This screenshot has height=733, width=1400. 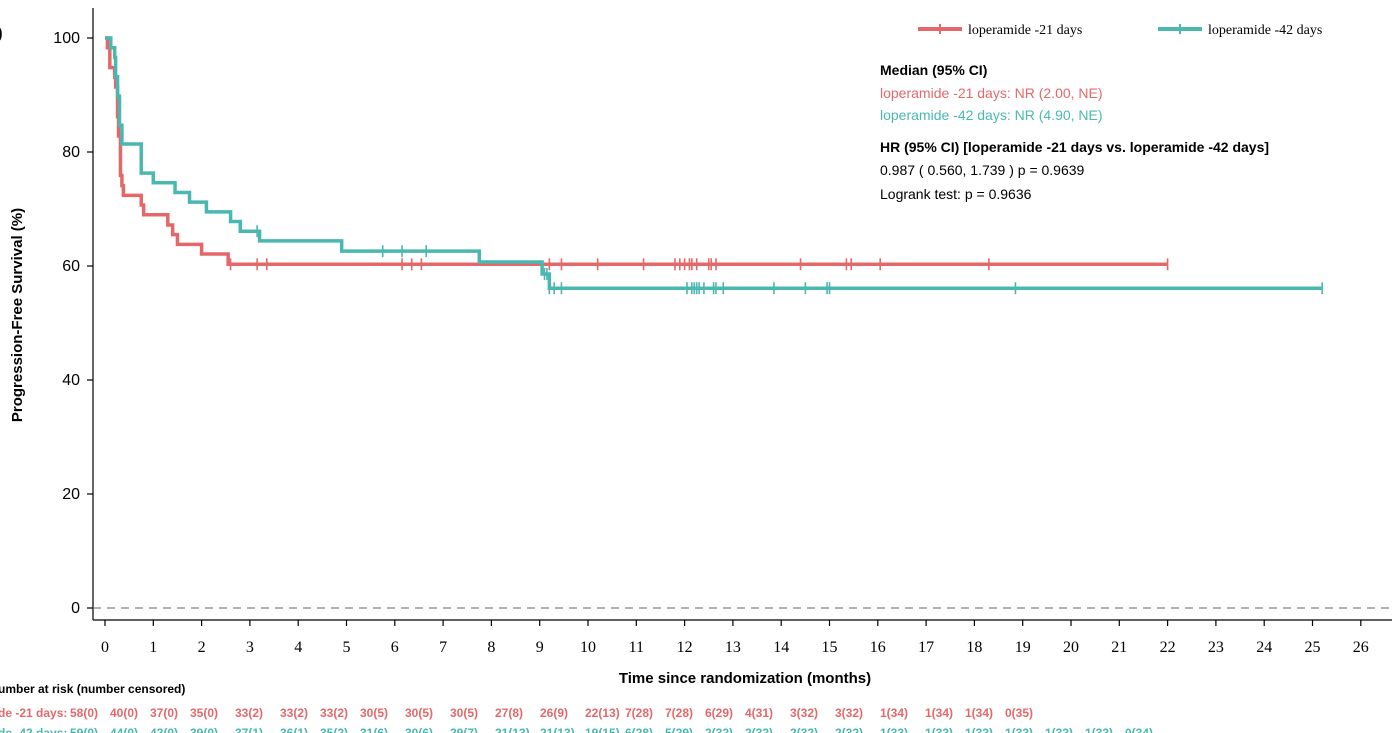 I want to click on legend-item-series1: loperamide -21 days, so click(x=1000, y=30).